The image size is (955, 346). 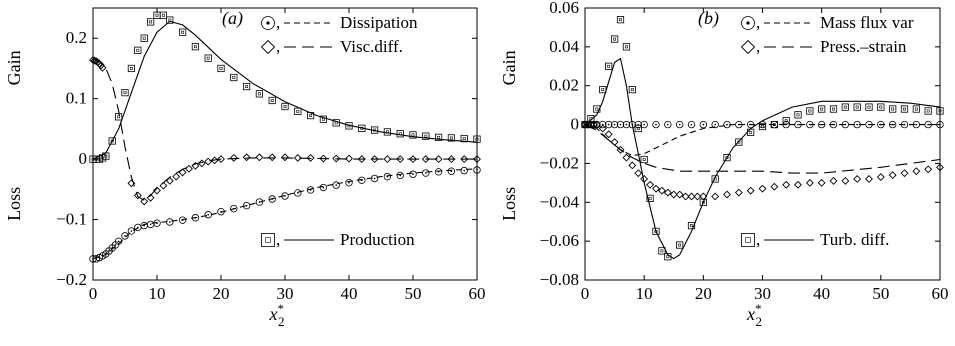 I want to click on legend-label: Dissipation, so click(x=379, y=22).